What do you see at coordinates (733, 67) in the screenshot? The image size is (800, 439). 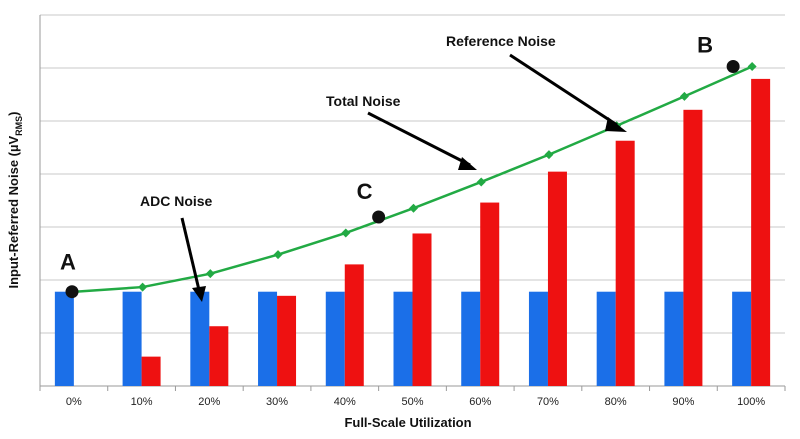 I see `point-b-marker` at bounding box center [733, 67].